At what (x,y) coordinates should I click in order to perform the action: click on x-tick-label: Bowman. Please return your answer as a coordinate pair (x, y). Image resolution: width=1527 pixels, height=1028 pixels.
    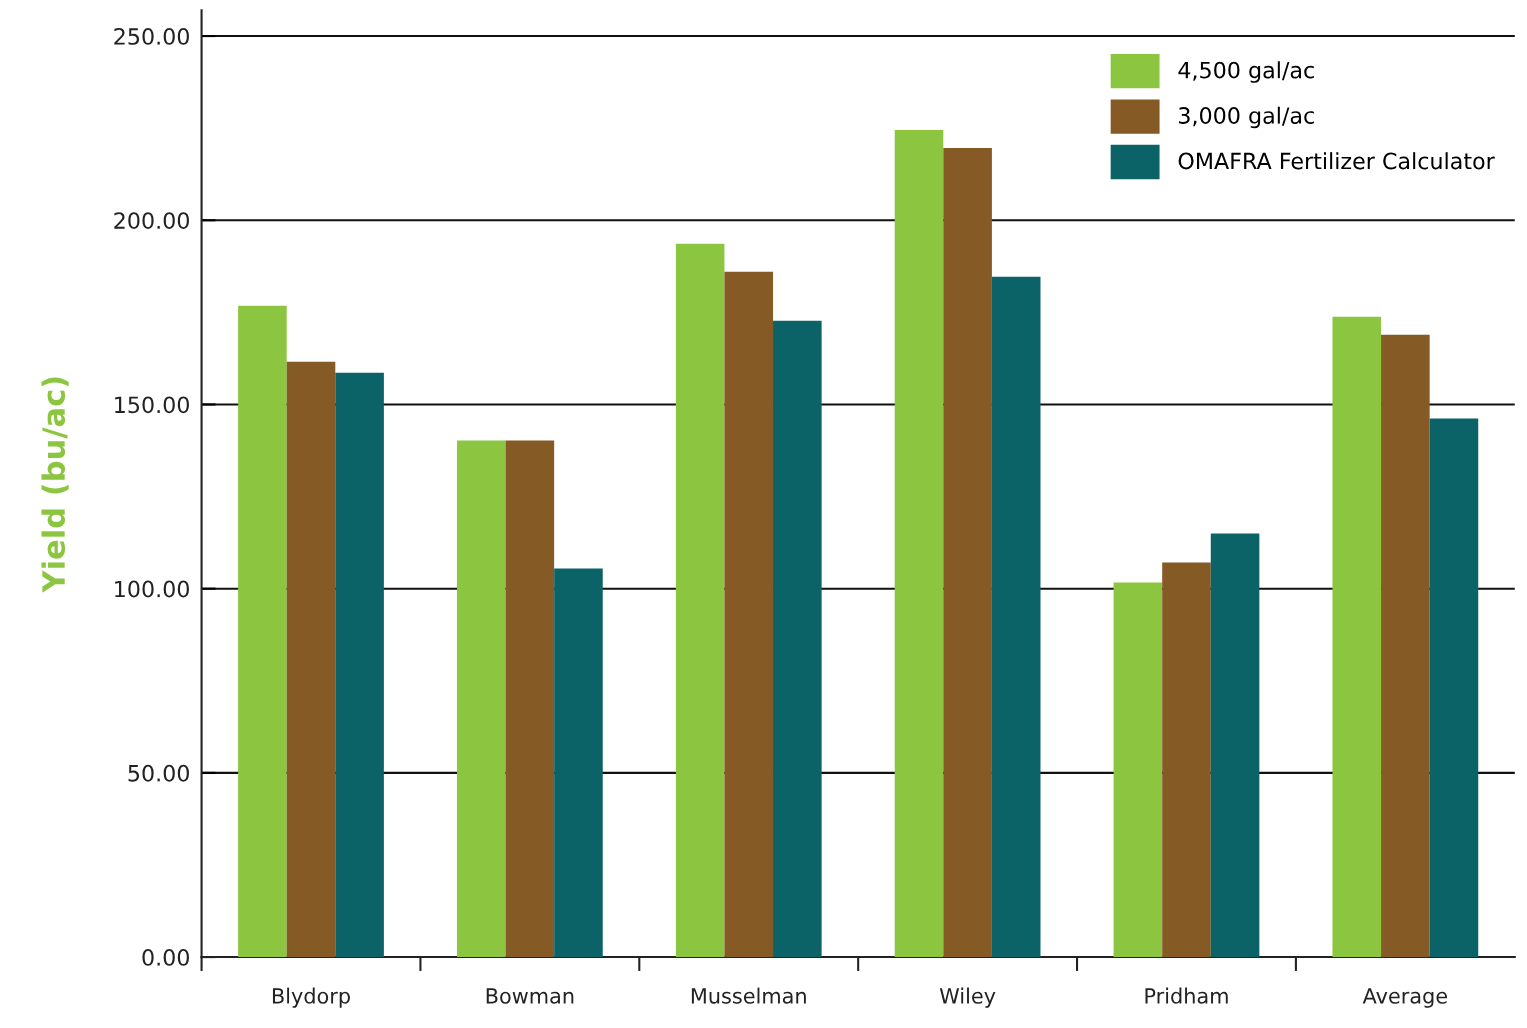
    Looking at the image, I should click on (530, 996).